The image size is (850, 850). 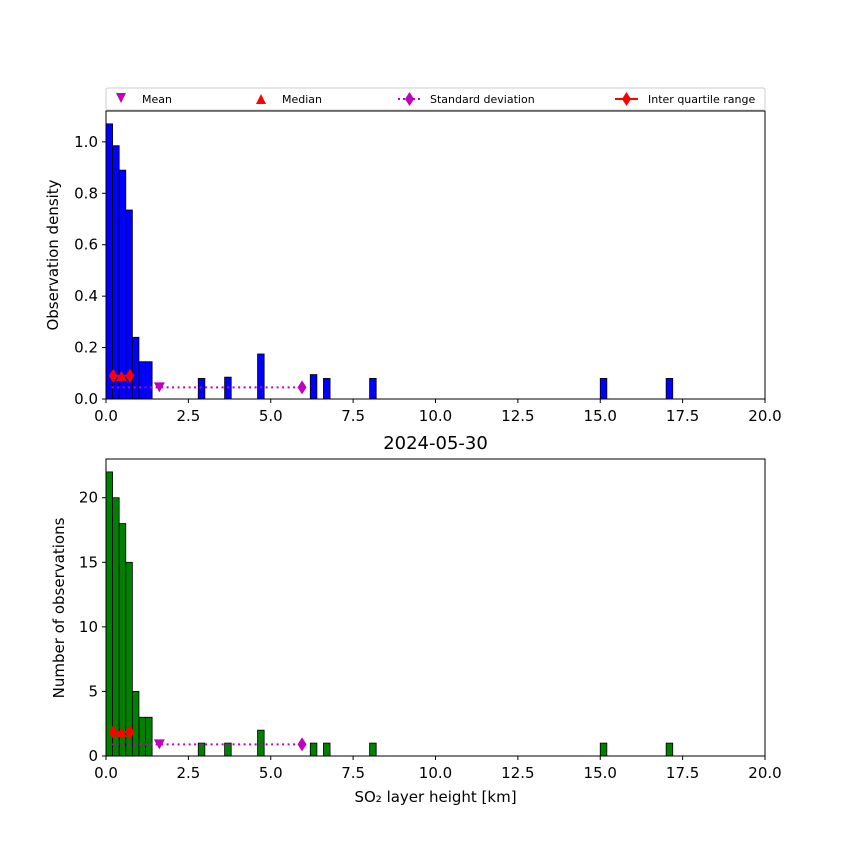 What do you see at coordinates (600, 416) in the screenshot?
I see `density-x-tick-label: 15.0` at bounding box center [600, 416].